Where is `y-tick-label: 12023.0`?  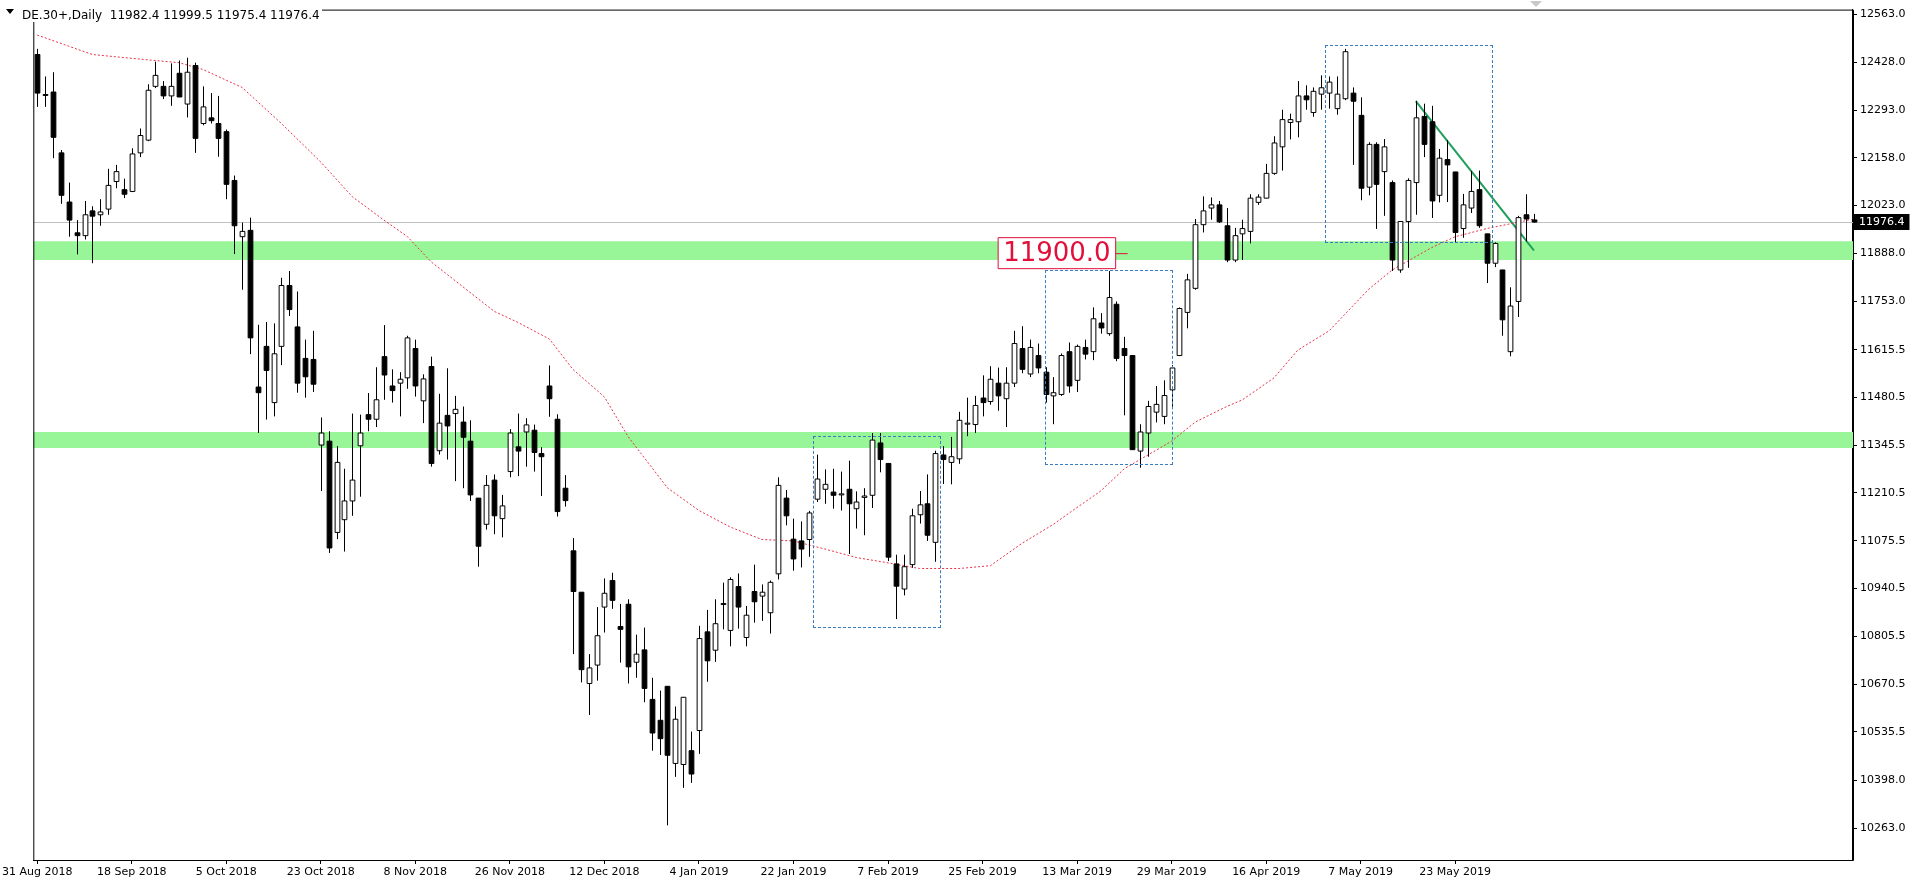
y-tick-label: 12023.0 is located at coordinates (1883, 205).